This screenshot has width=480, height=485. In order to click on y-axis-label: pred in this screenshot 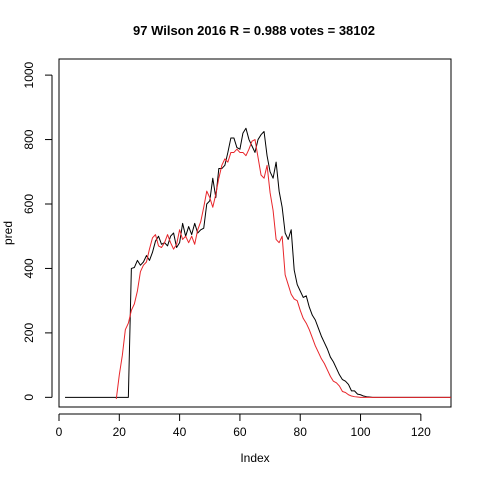, I will do `click(8, 233)`.